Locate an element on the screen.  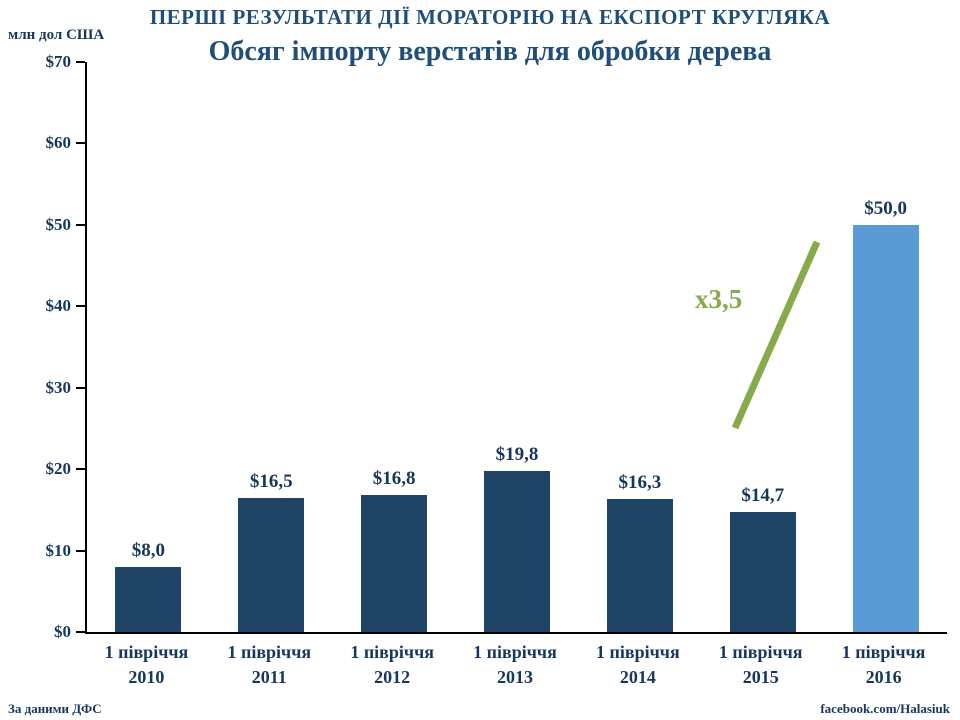
category-line2: 2016 is located at coordinates (883, 677).